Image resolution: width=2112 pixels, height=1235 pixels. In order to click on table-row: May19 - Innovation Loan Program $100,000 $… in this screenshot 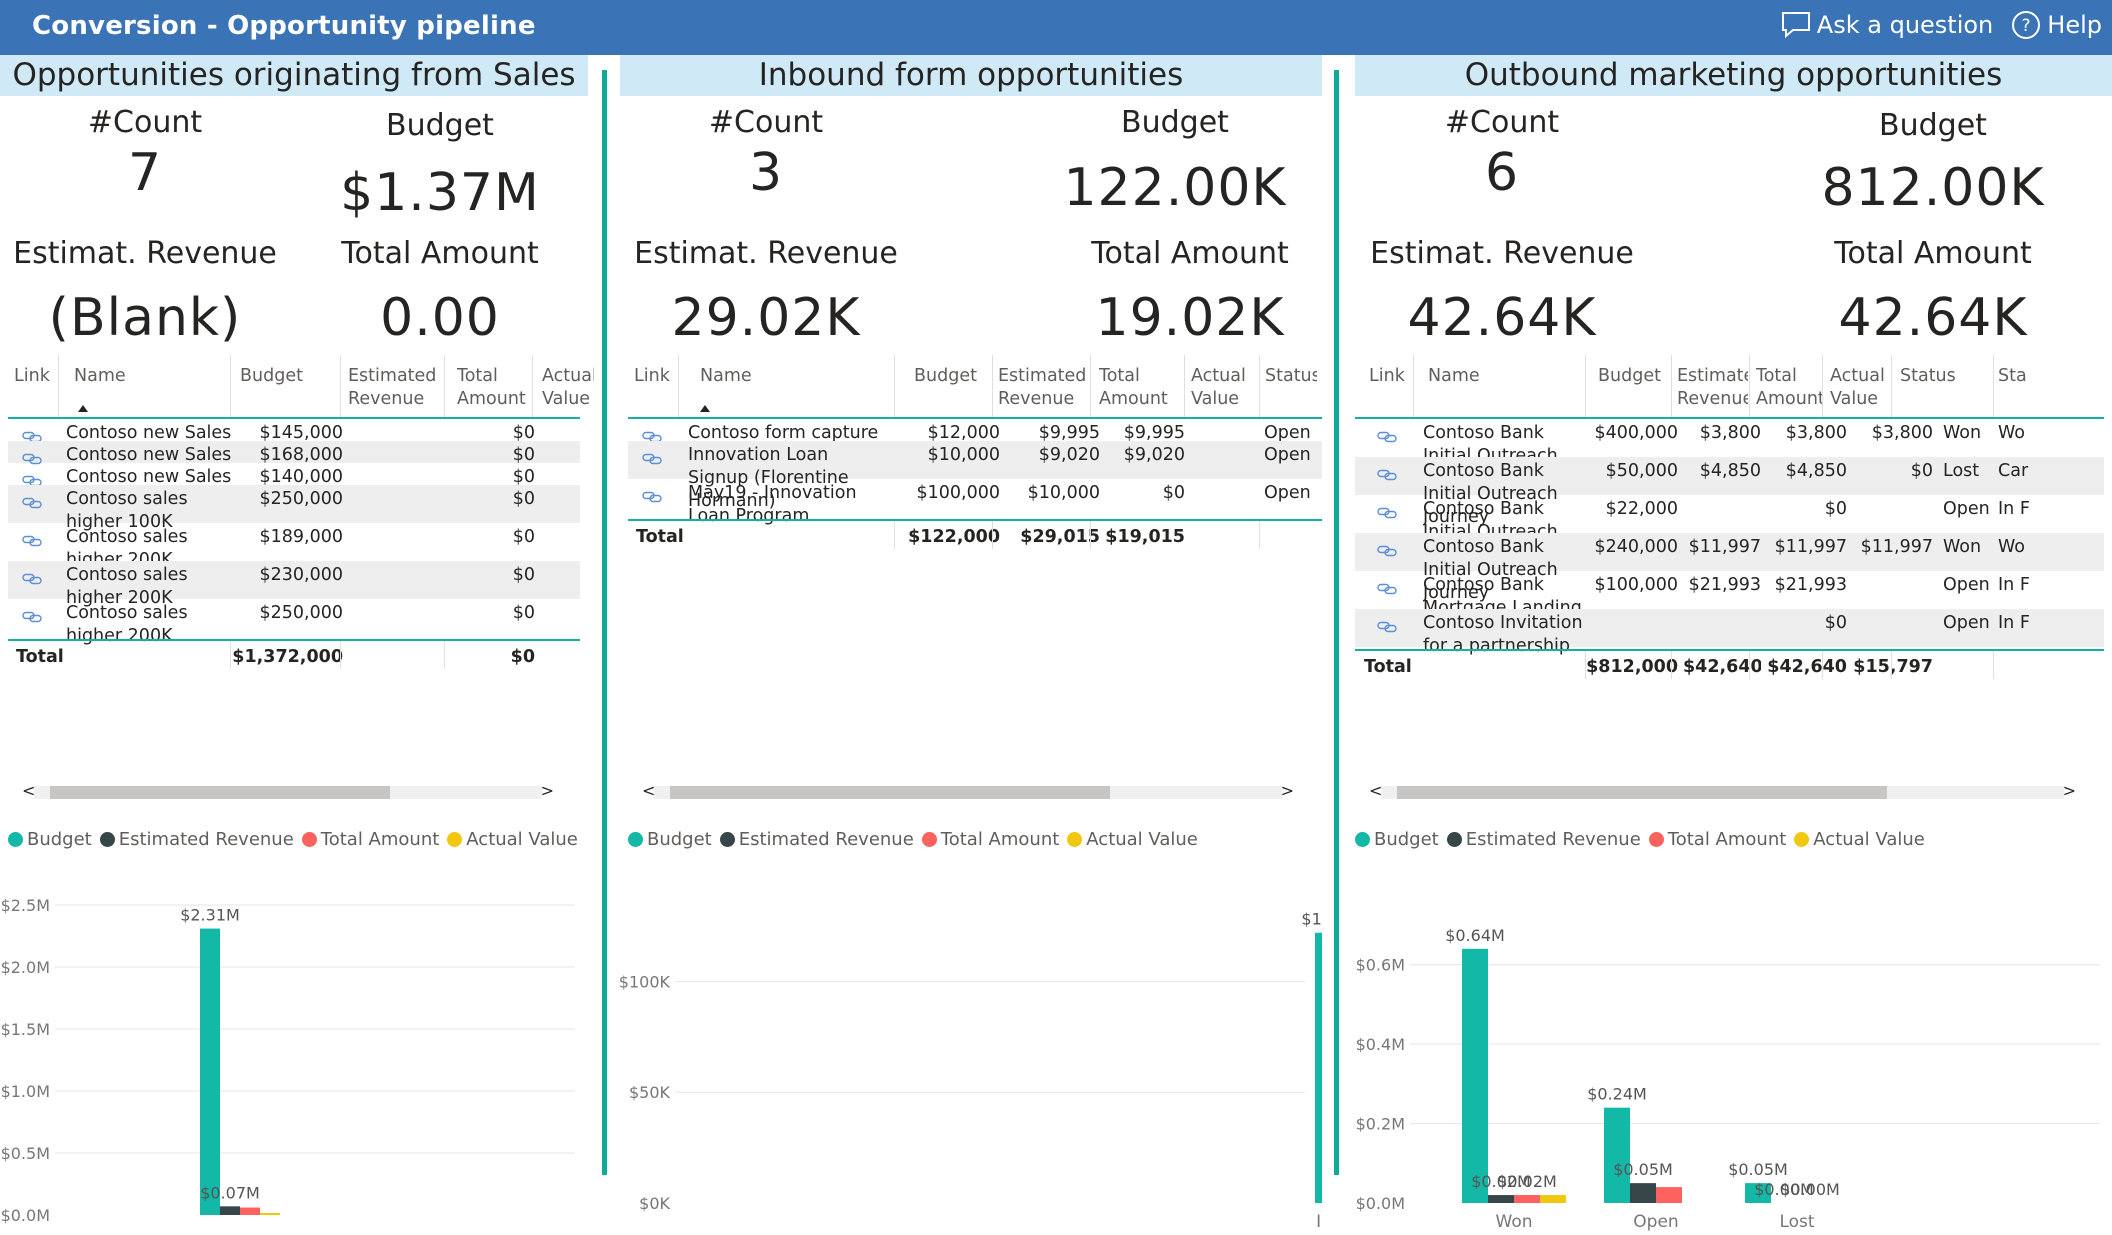, I will do `click(975, 502)`.